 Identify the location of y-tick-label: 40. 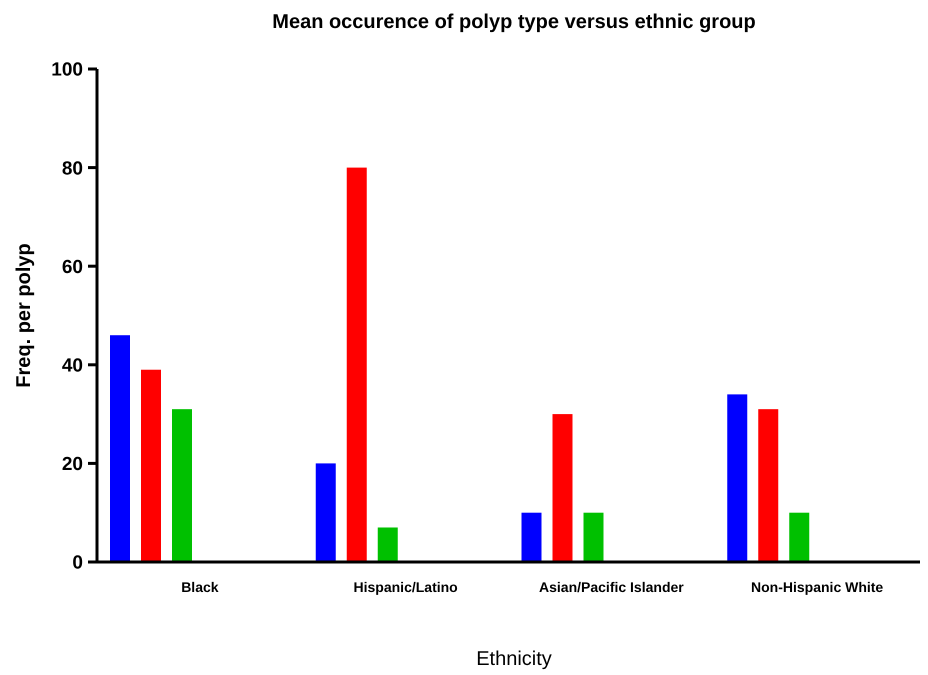
(72, 365).